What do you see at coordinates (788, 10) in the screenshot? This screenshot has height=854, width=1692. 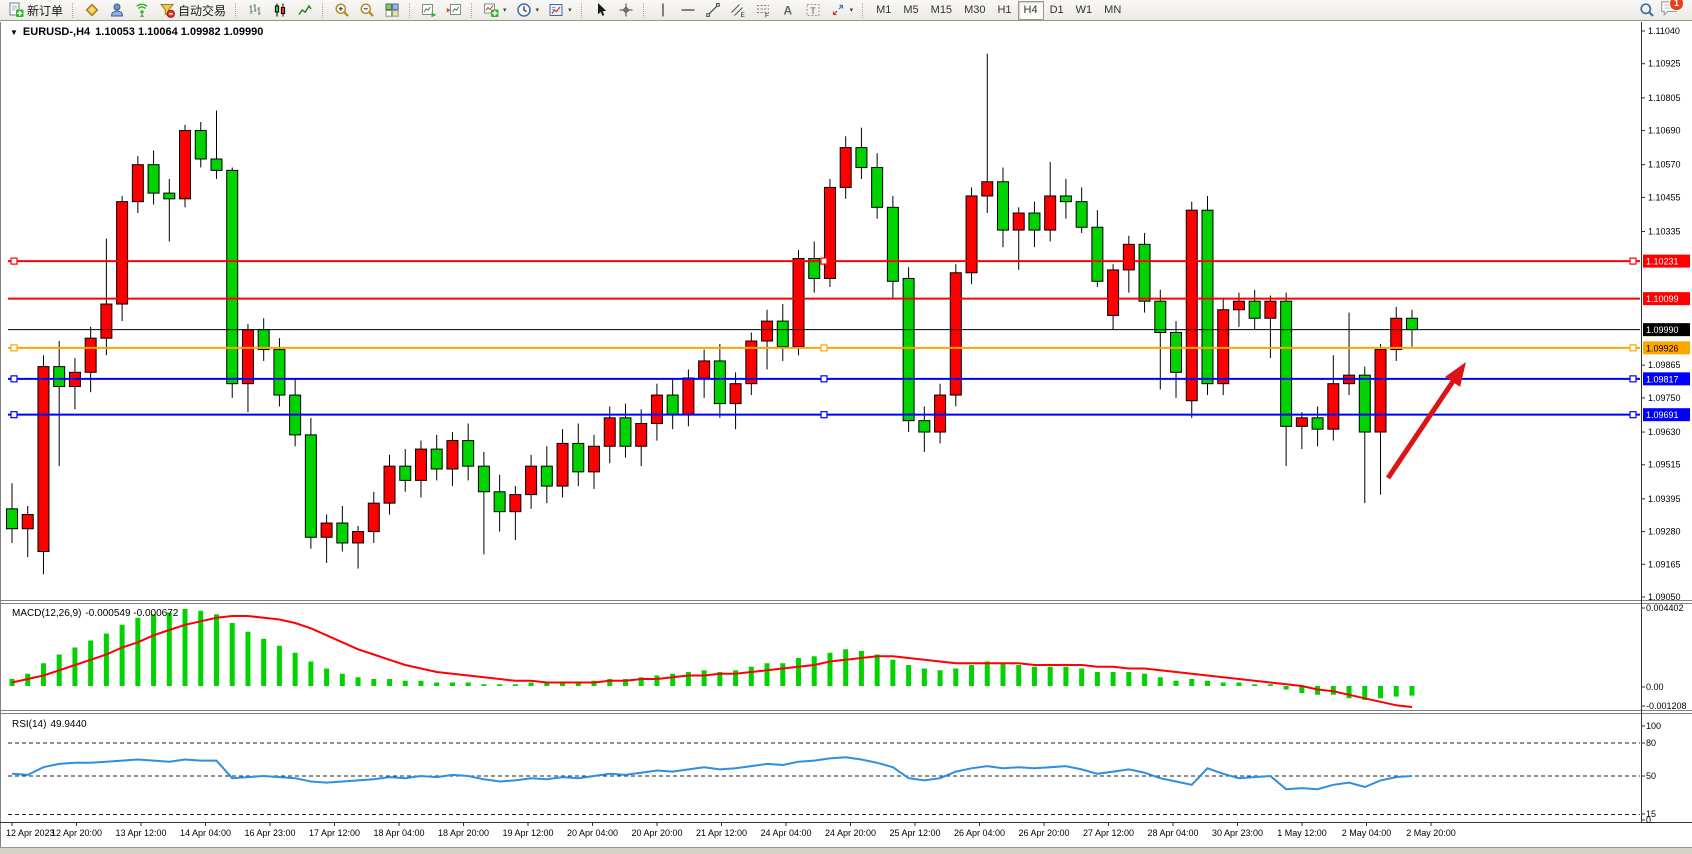 I see `text-tool-button: A` at bounding box center [788, 10].